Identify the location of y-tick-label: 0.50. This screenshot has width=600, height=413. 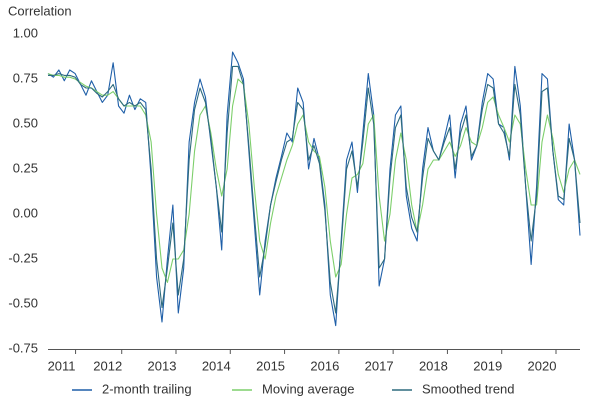
(25, 122).